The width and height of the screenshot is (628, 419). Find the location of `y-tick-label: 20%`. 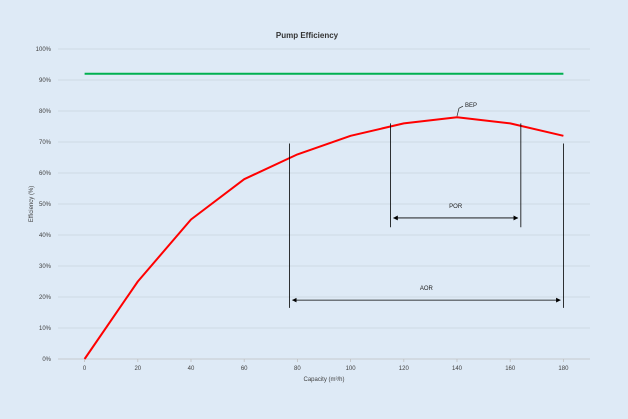

y-tick-label: 20% is located at coordinates (45, 298).